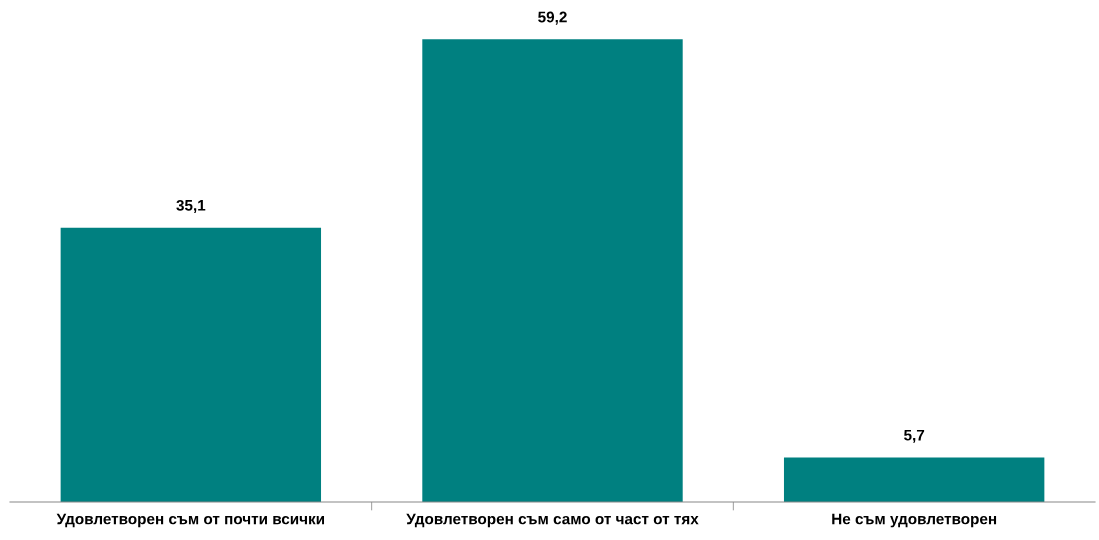 The image size is (1099, 540). I want to click on x-tick-label: Не съм удовлетворен, so click(914, 520).